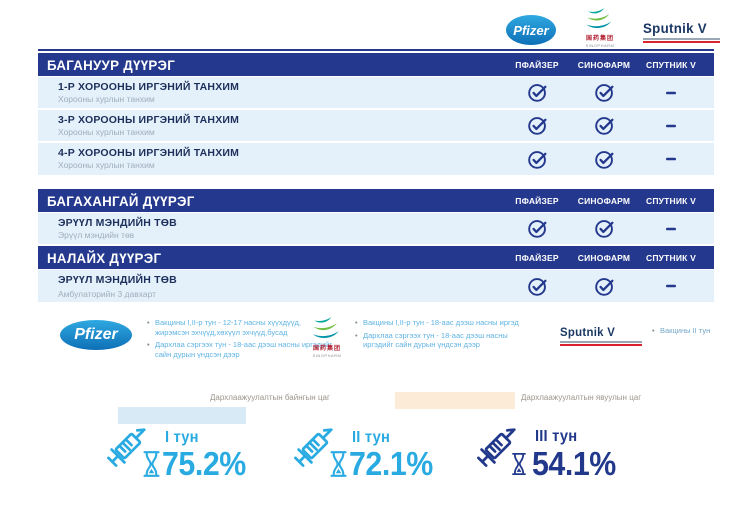 The image size is (750, 522). What do you see at coordinates (455, 400) in the screenshot?
I see `highlight-bar-peach` at bounding box center [455, 400].